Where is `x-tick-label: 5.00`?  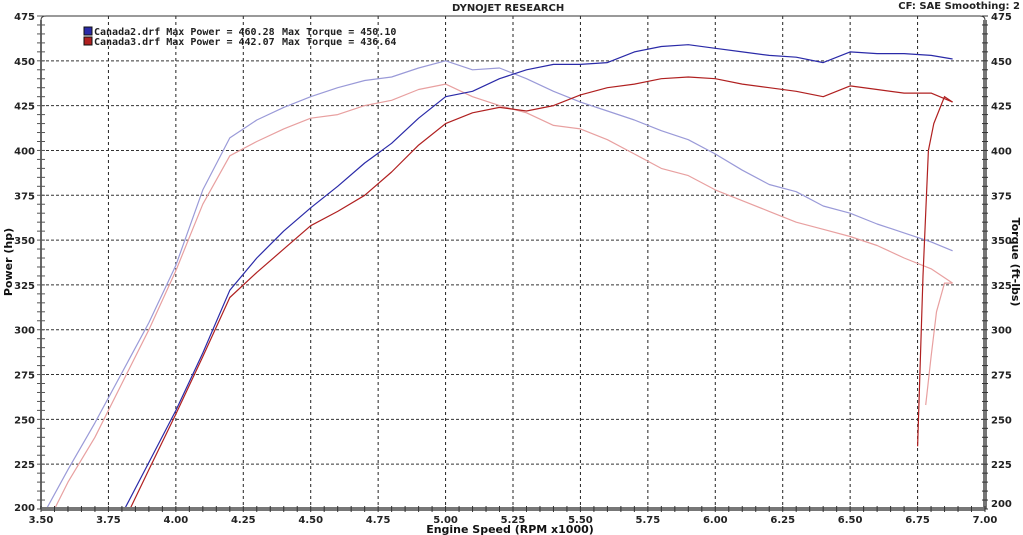 x-tick-label: 5.00 is located at coordinates (445, 520).